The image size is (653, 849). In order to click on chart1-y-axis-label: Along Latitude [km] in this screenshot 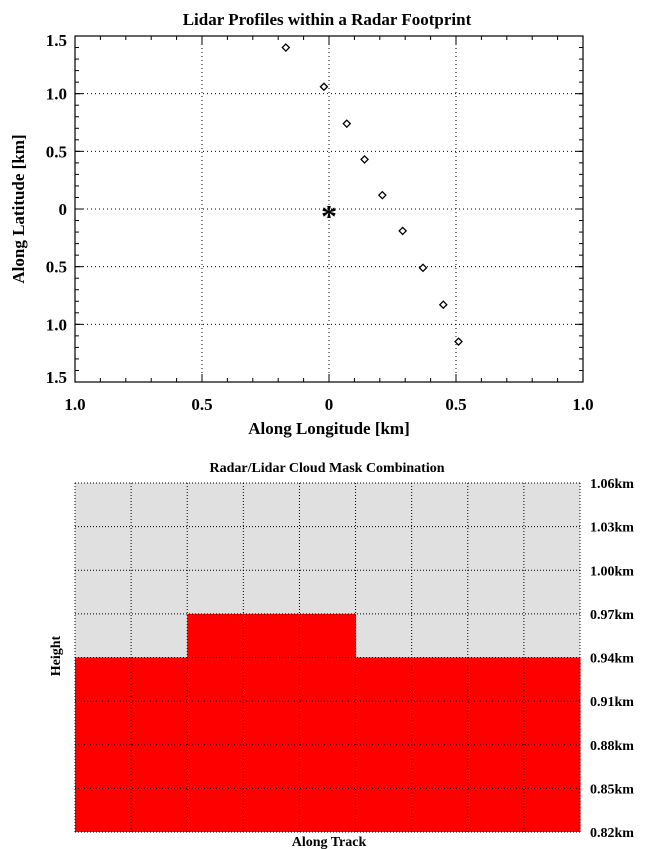, I will do `click(18, 208)`.